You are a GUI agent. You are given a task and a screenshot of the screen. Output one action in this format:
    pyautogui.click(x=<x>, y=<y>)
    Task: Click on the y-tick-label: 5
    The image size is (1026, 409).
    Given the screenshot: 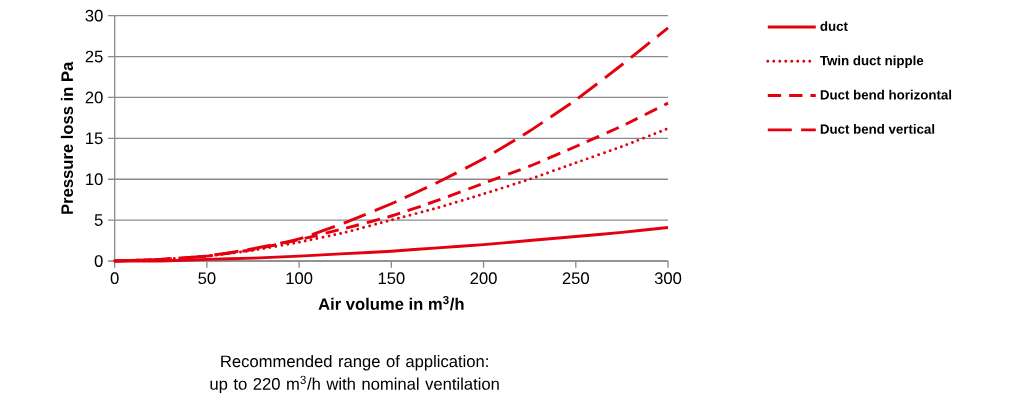 What is the action you would take?
    pyautogui.click(x=98, y=220)
    